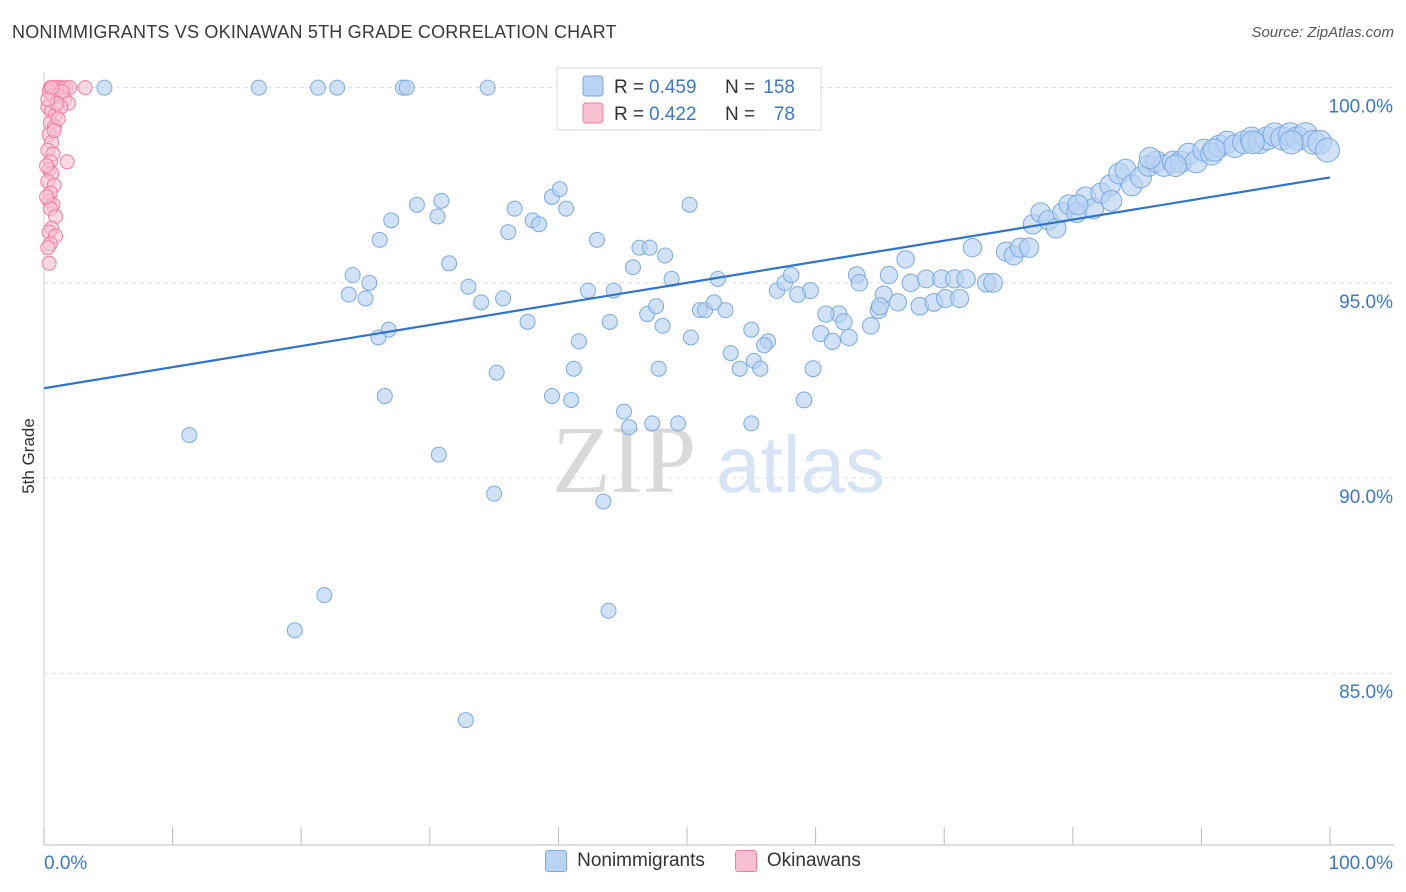  I want to click on chart-source: Source: ZipAtlas.com, so click(1322, 32).